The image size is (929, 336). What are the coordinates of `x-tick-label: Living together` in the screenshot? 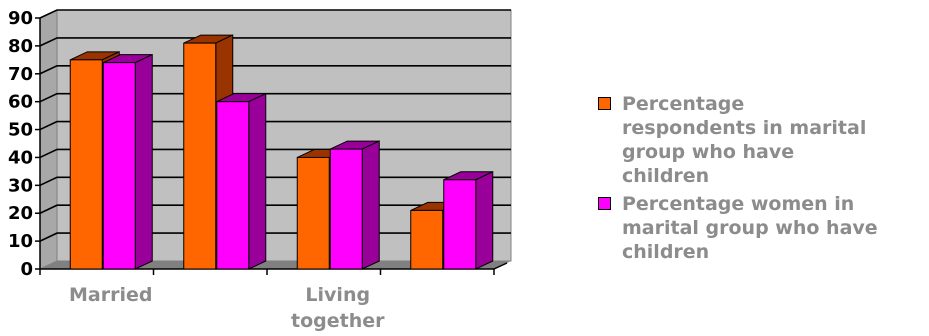 It's located at (338, 308).